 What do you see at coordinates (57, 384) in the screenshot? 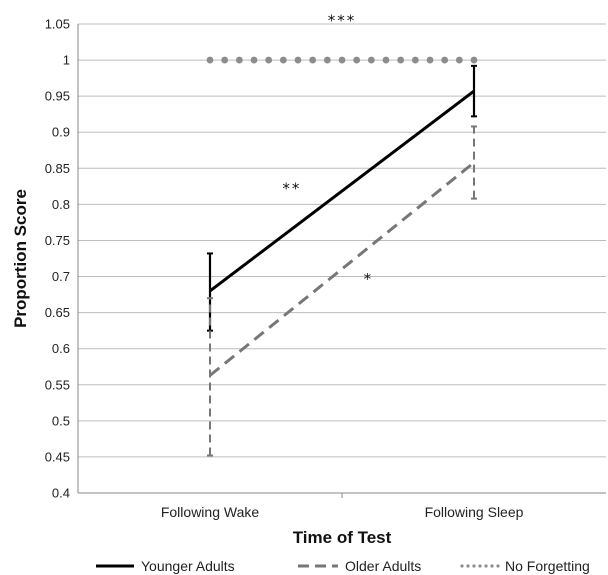
I see `y-tick-label: 0.55` at bounding box center [57, 384].